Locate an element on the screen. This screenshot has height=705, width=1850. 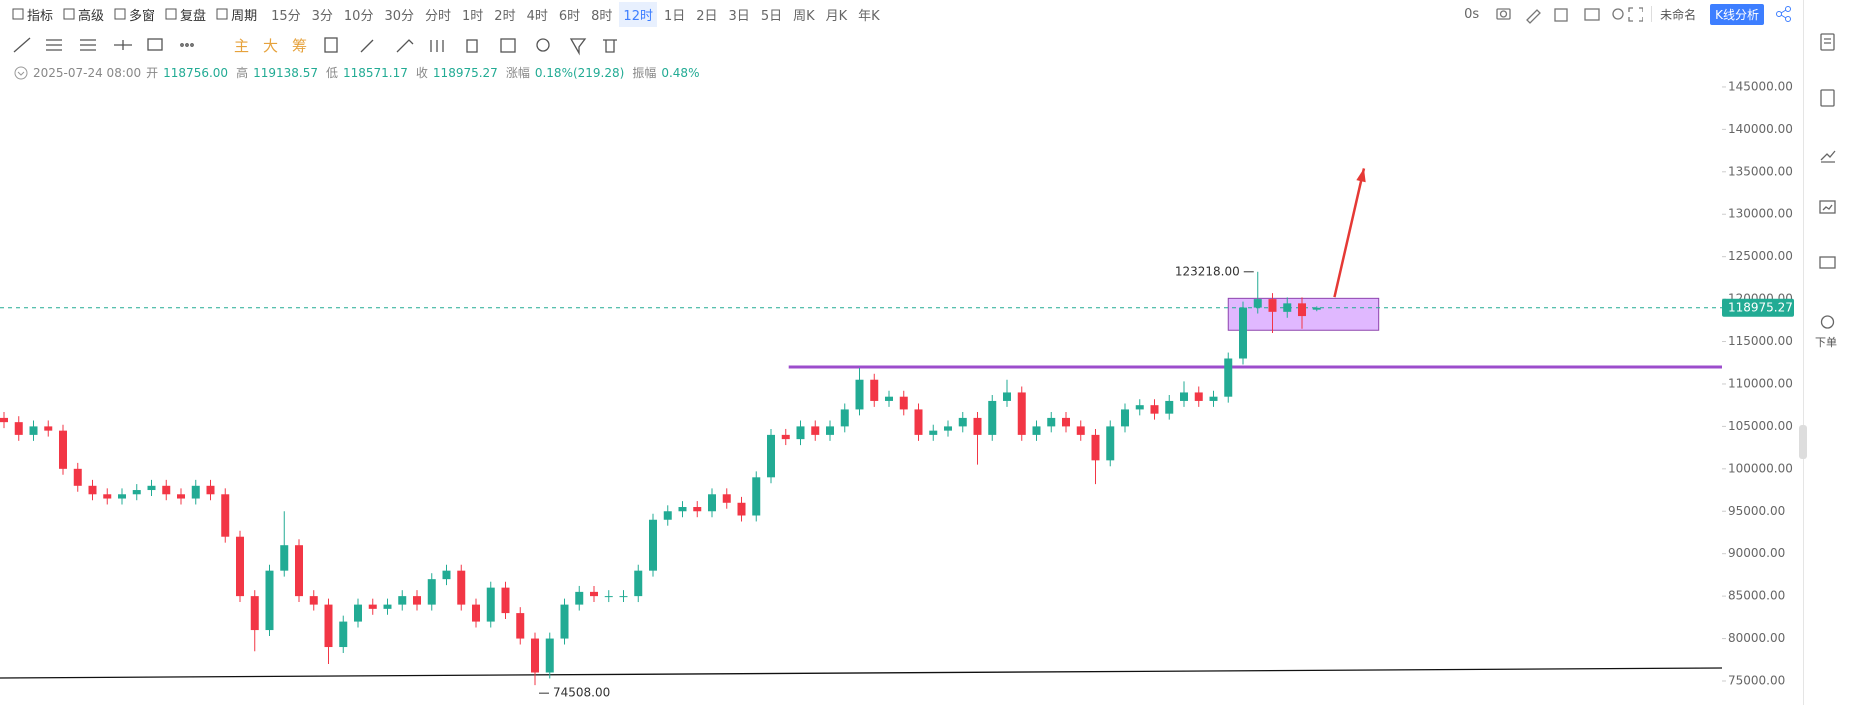
analysis-button: K线分析 is located at coordinates (1737, 14).